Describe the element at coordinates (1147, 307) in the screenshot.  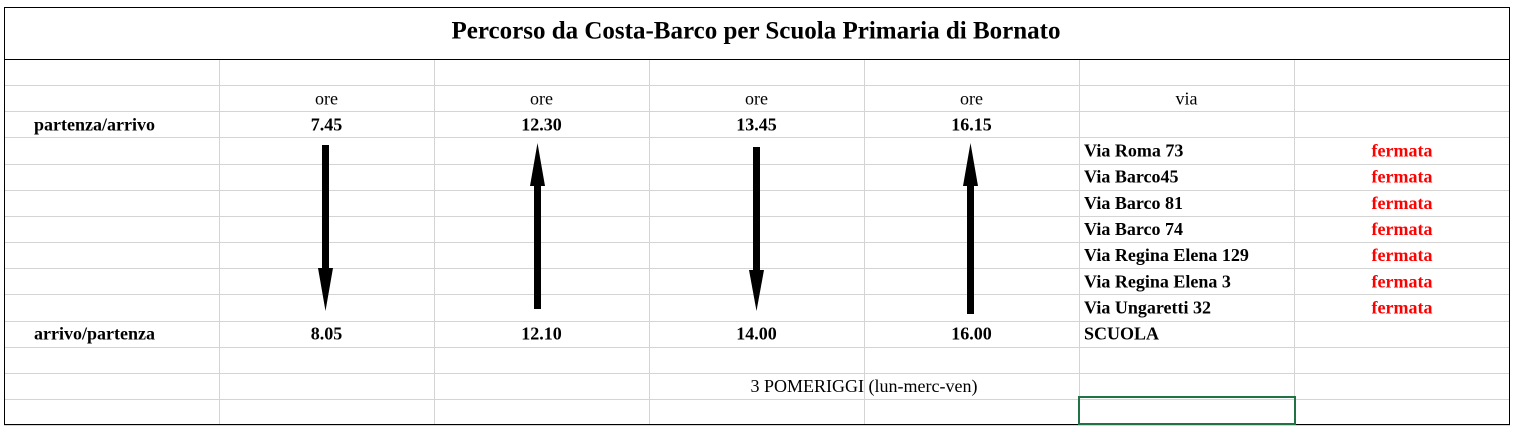
I see `stop-name: Via Ungaretti 32` at that location.